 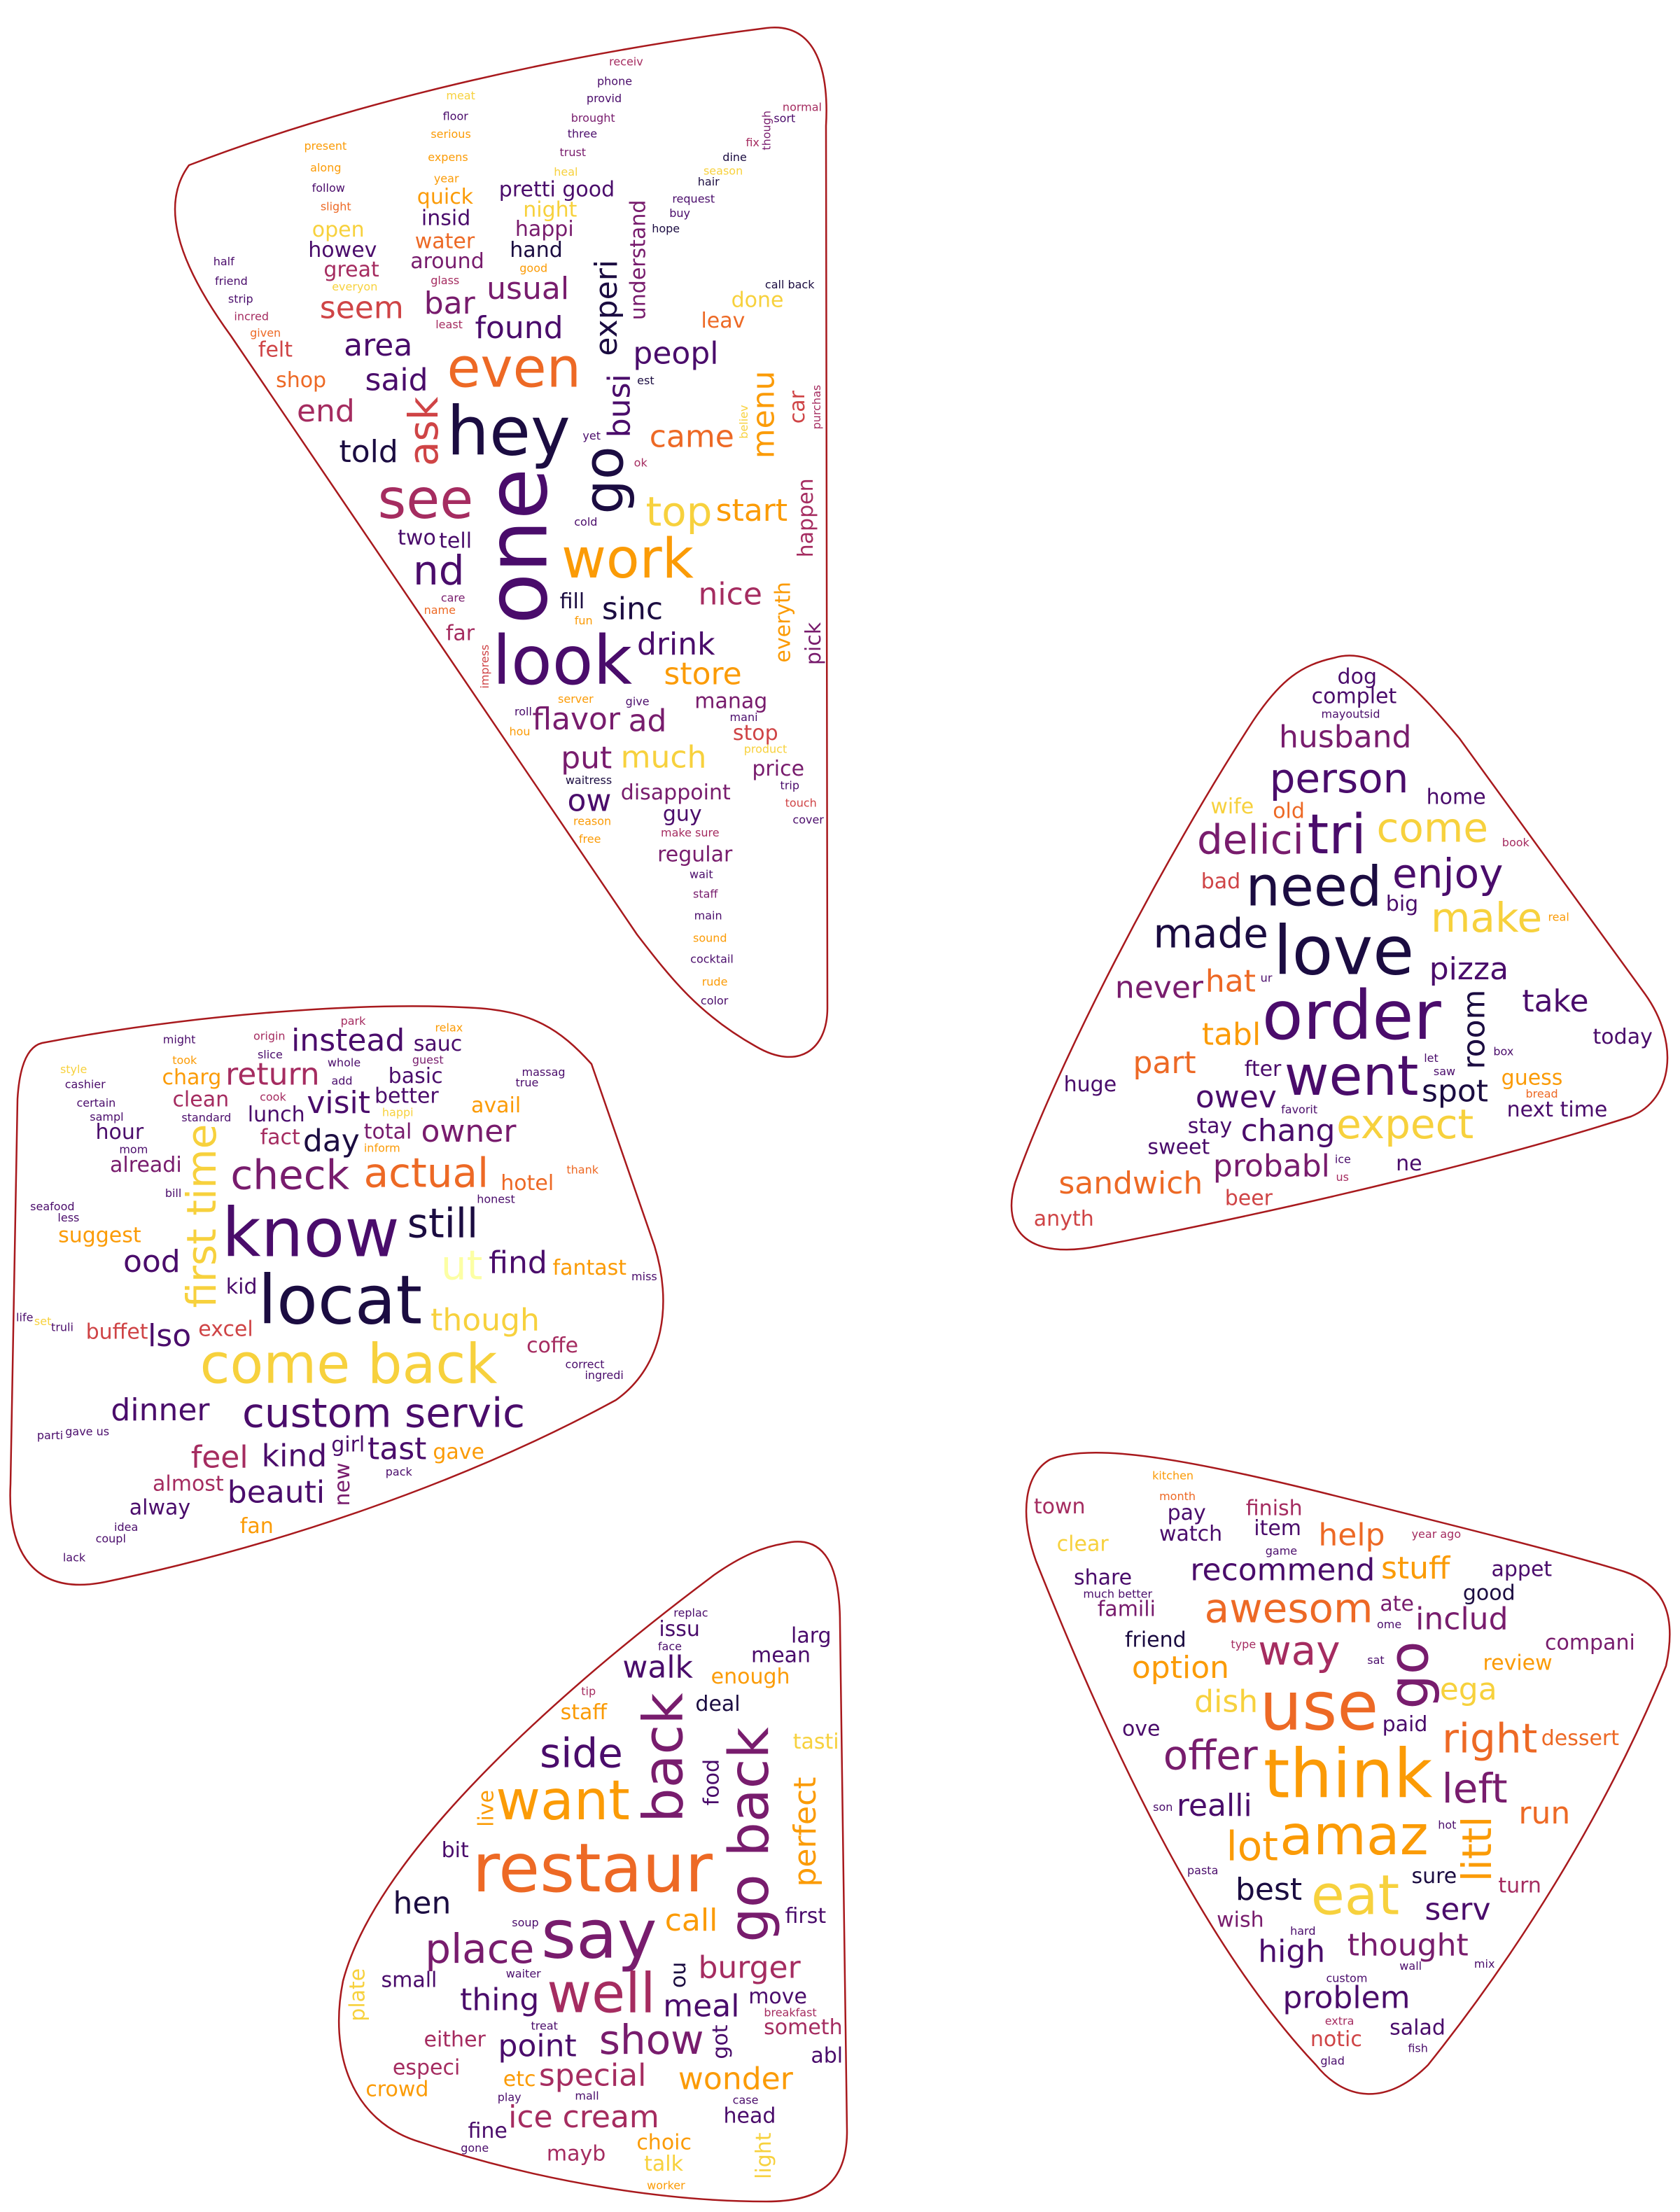 I want to click on cloud-4-word: crowd, so click(x=396, y=2090).